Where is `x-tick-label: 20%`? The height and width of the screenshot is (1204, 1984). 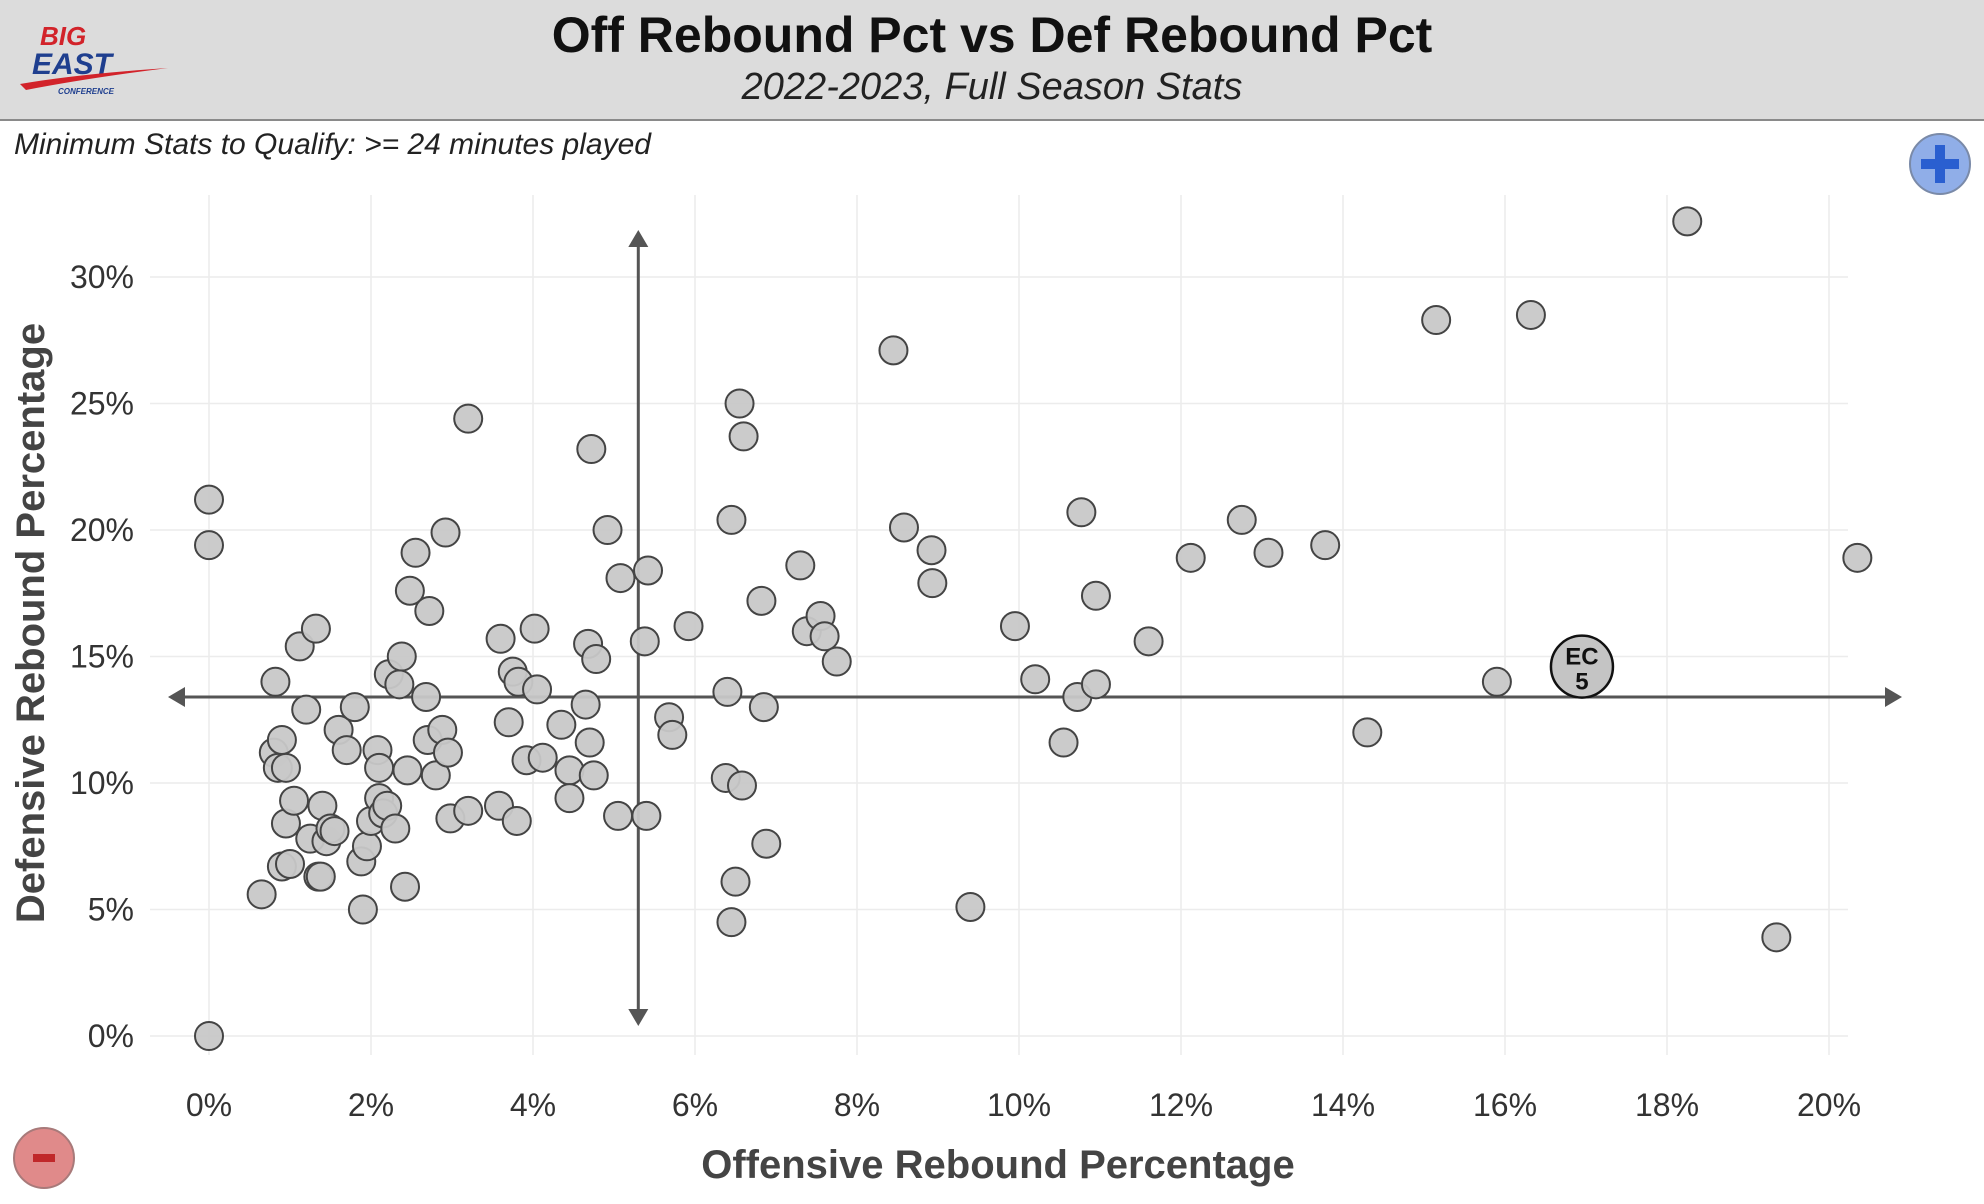
x-tick-label: 20% is located at coordinates (1829, 1105).